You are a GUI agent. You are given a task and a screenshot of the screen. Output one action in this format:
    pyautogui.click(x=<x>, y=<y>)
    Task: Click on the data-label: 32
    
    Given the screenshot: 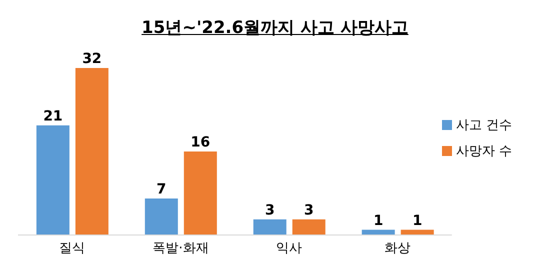 What is the action you would take?
    pyautogui.click(x=92, y=59)
    